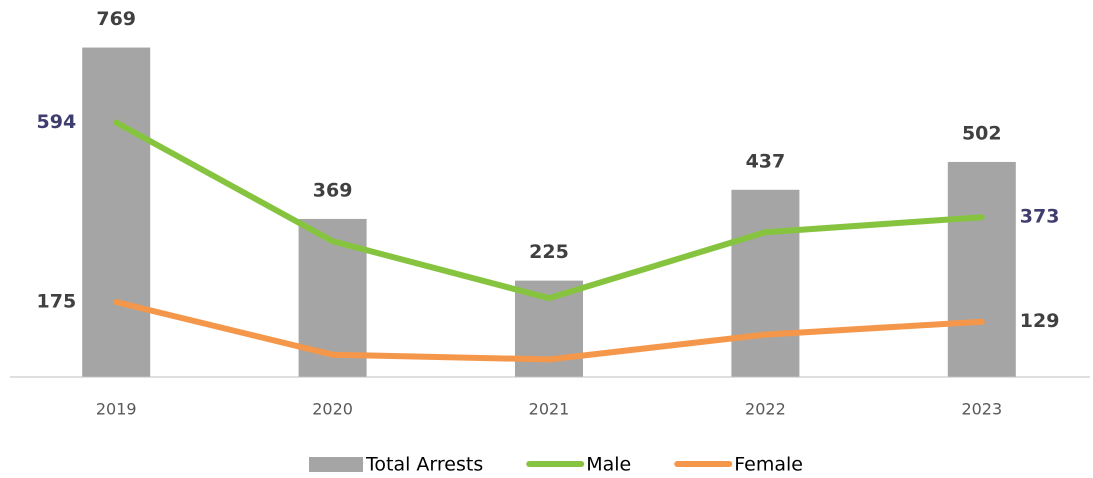 Image resolution: width=1093 pixels, height=478 pixels. I want to click on x-tick-label: 2021, so click(549, 409).